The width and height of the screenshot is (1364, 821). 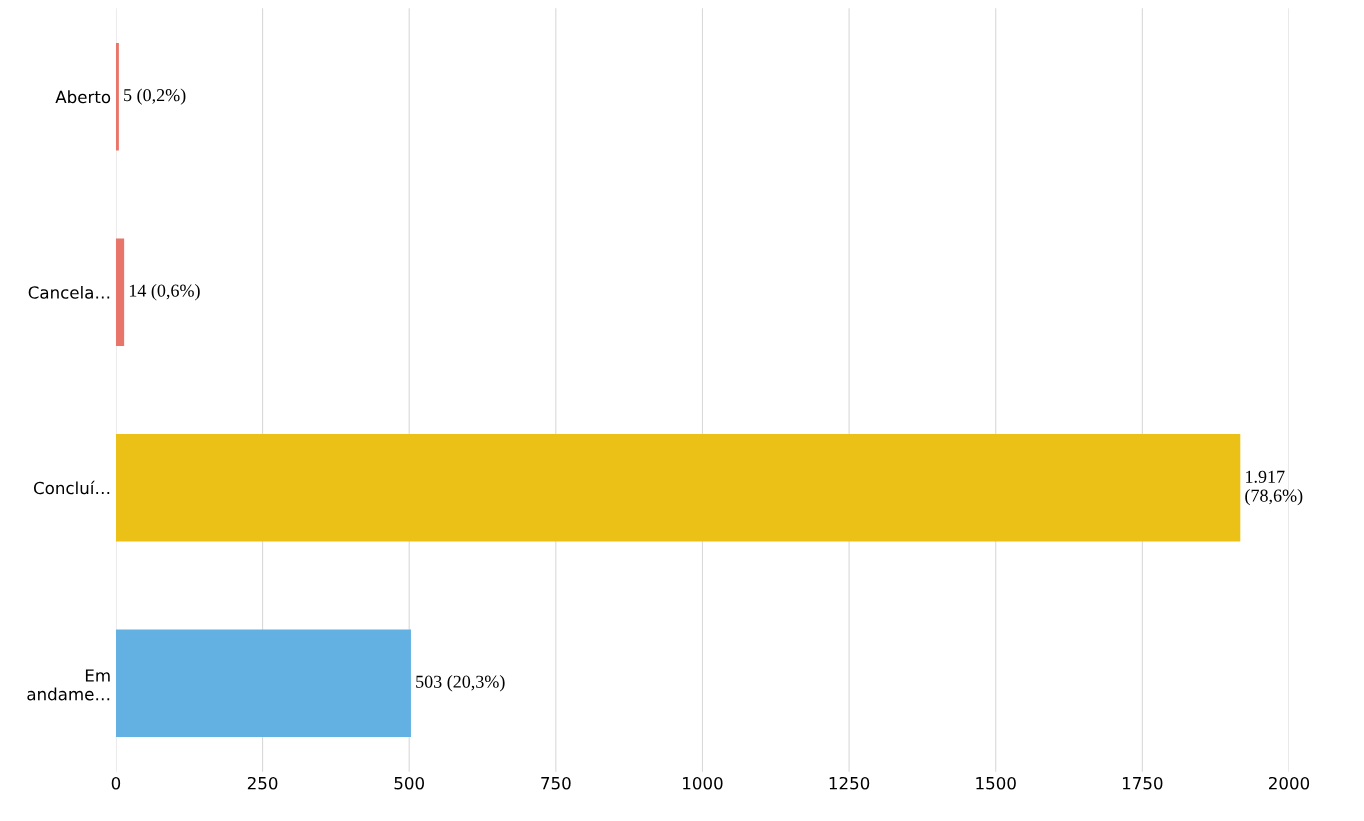 I want to click on data-label: 5 (0,2%), so click(x=155, y=96).